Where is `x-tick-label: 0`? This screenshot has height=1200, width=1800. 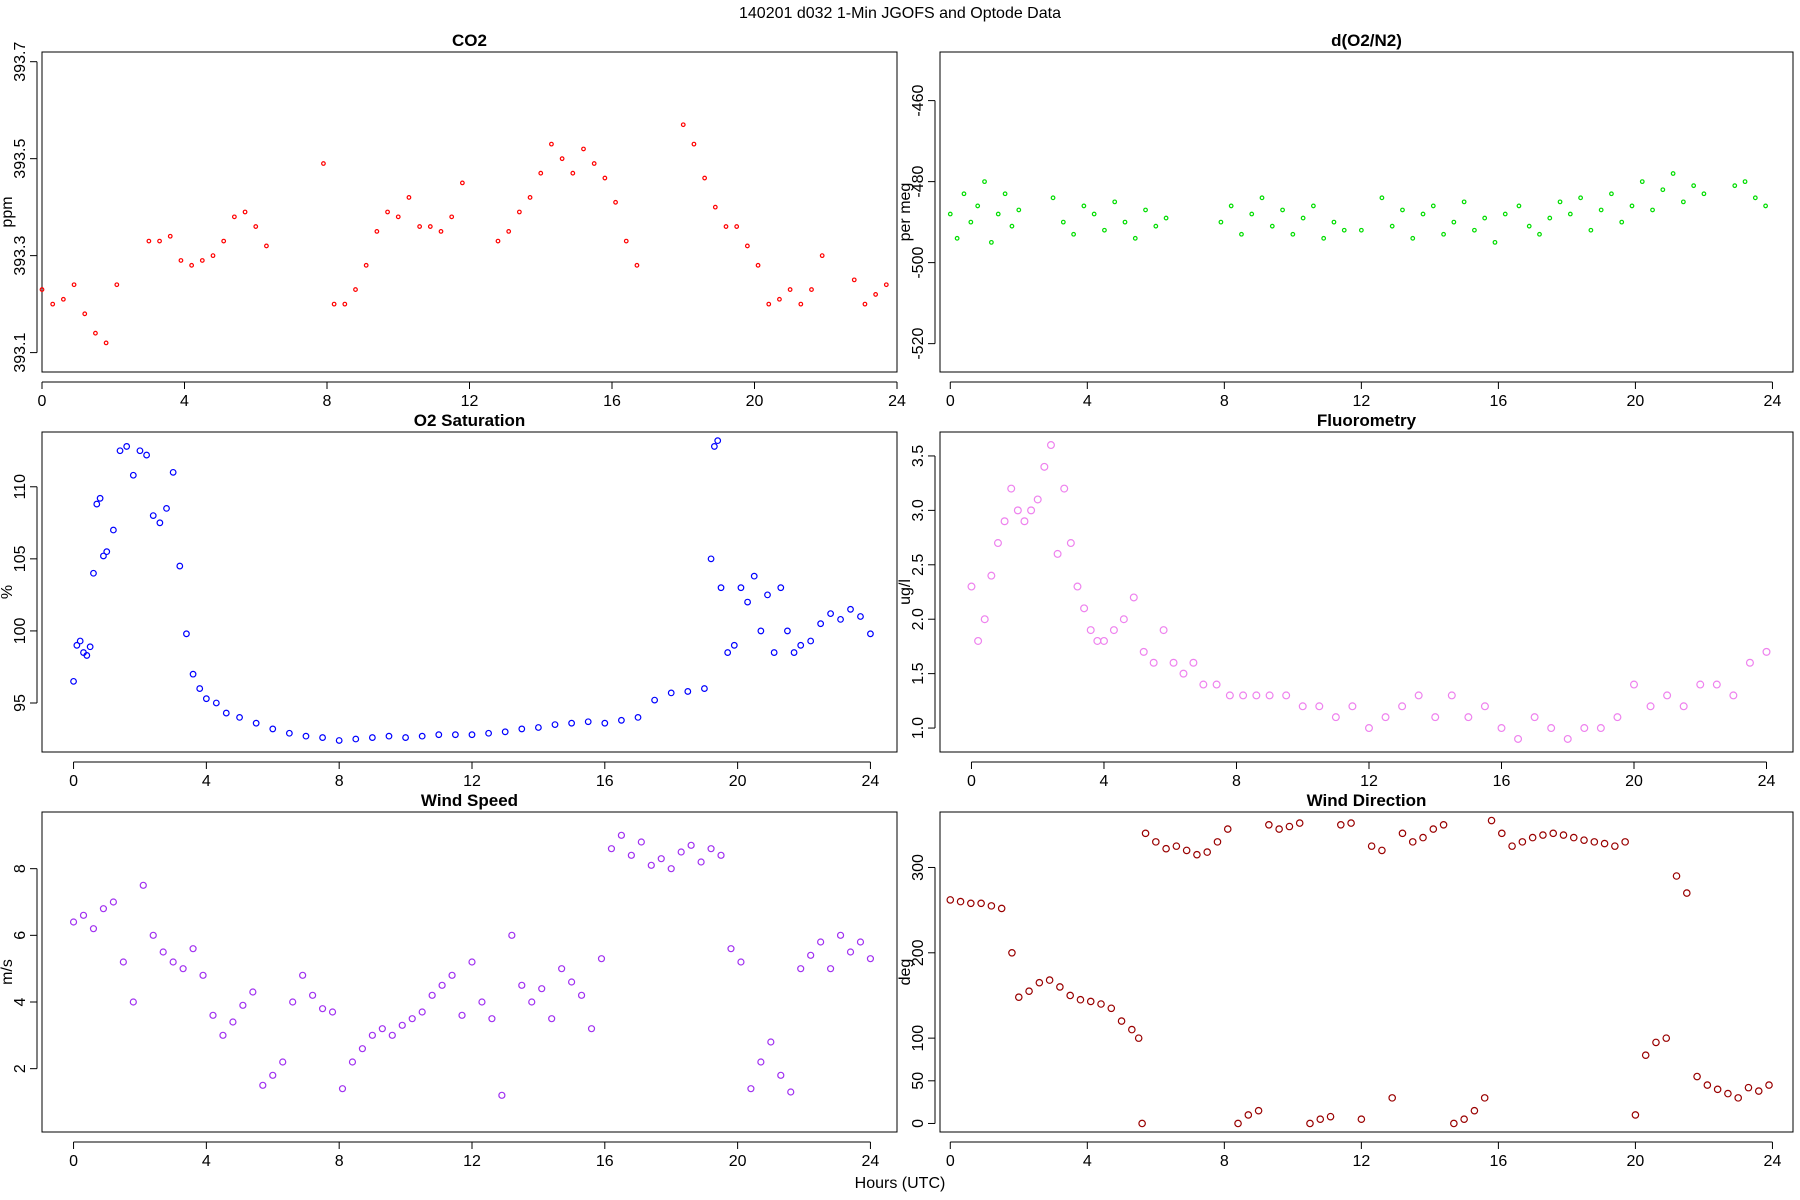
x-tick-label: 0 is located at coordinates (73, 781).